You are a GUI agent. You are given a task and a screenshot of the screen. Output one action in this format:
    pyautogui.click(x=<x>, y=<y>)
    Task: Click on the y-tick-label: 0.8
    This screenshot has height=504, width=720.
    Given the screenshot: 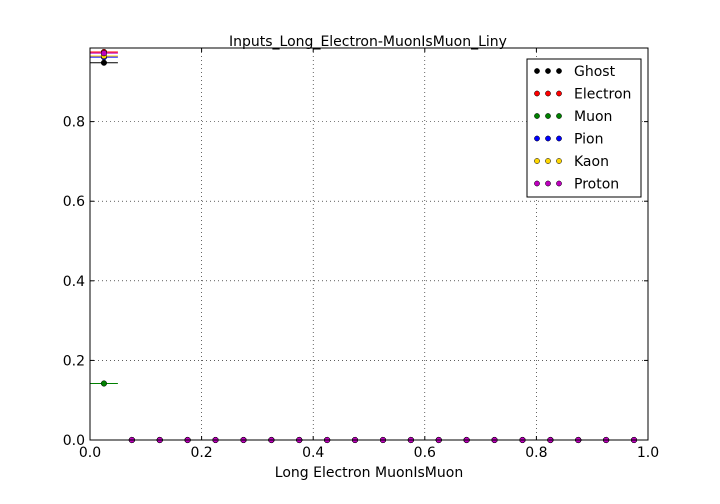 What is the action you would take?
    pyautogui.click(x=74, y=123)
    